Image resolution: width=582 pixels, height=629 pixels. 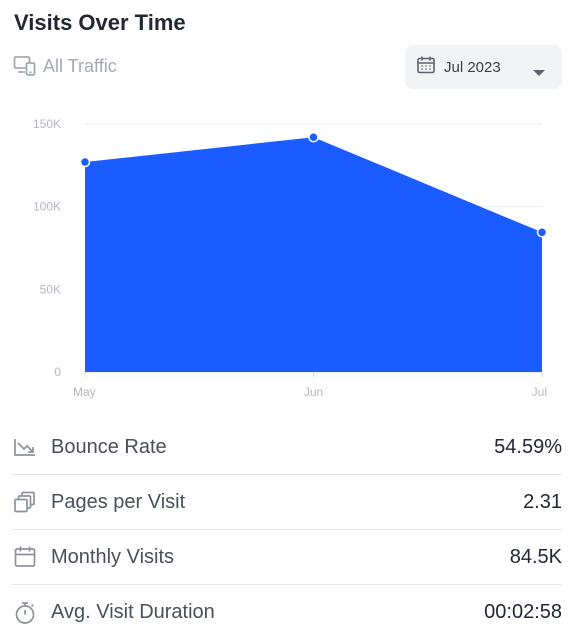 I want to click on y-tick-label: 50K, so click(x=50, y=289).